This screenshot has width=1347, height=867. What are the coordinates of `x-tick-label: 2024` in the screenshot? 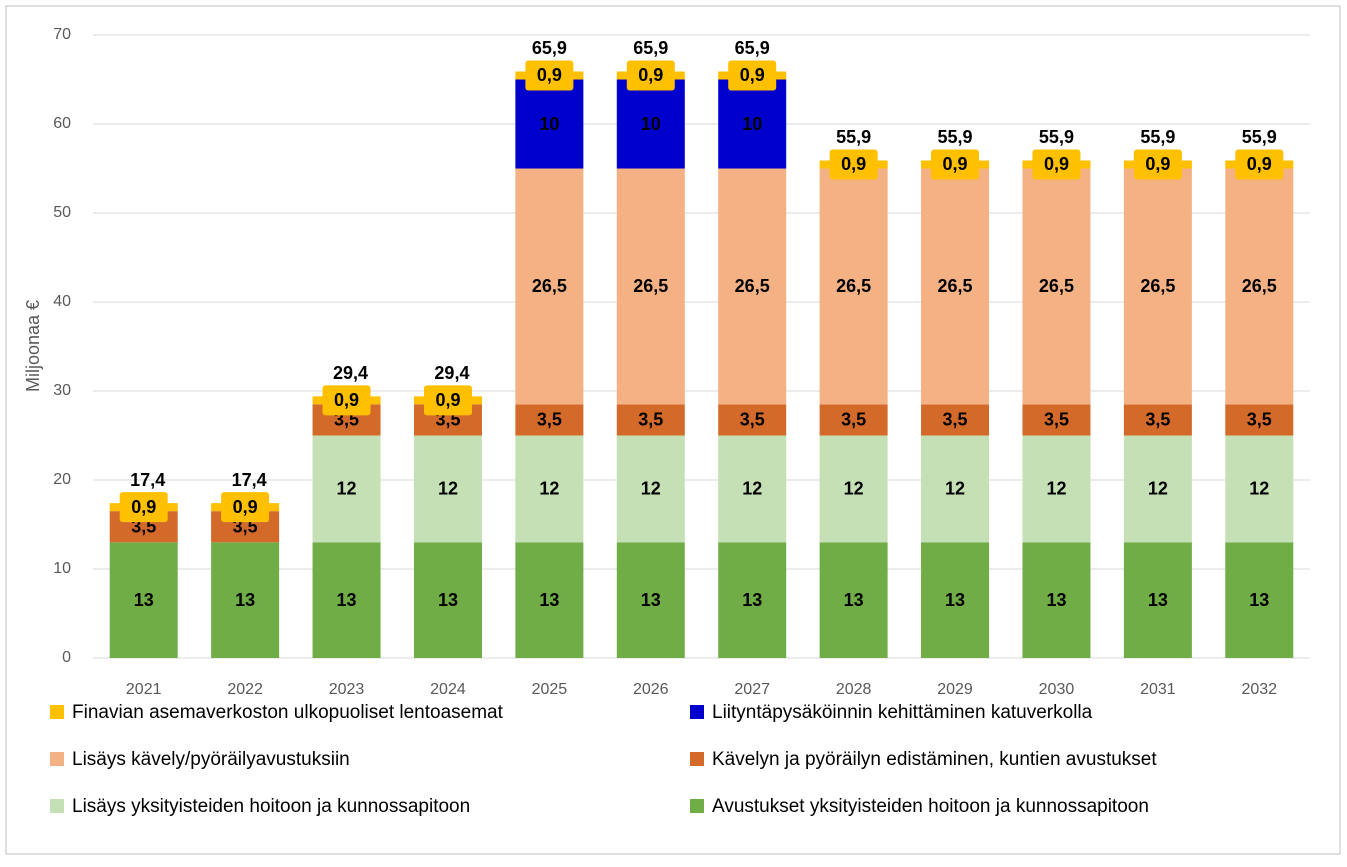 It's located at (448, 689).